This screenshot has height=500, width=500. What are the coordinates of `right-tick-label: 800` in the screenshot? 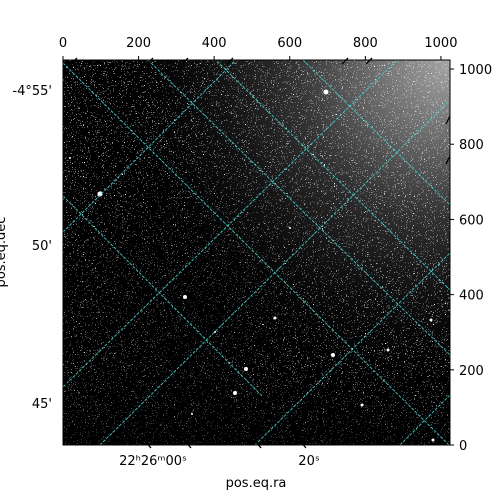 It's located at (471, 145).